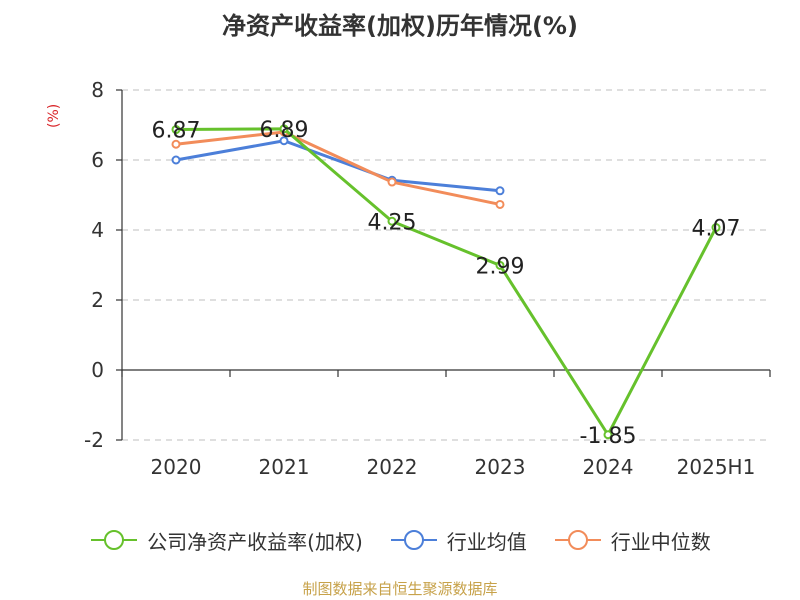 The width and height of the screenshot is (800, 600). Describe the element at coordinates (94, 440) in the screenshot. I see `y-tick-label: -2` at that location.